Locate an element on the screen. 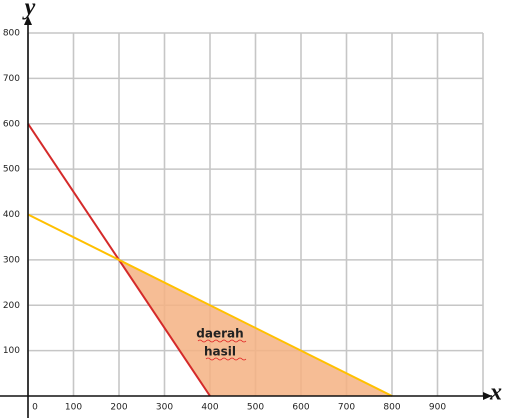 The width and height of the screenshot is (506, 419). x-tick-label: 300 is located at coordinates (164, 408).